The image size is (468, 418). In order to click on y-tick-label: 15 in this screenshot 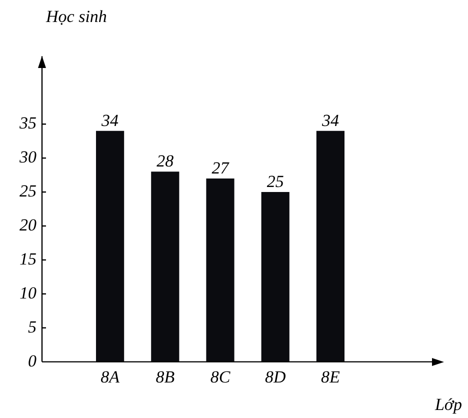, I will do `click(28, 258)`.